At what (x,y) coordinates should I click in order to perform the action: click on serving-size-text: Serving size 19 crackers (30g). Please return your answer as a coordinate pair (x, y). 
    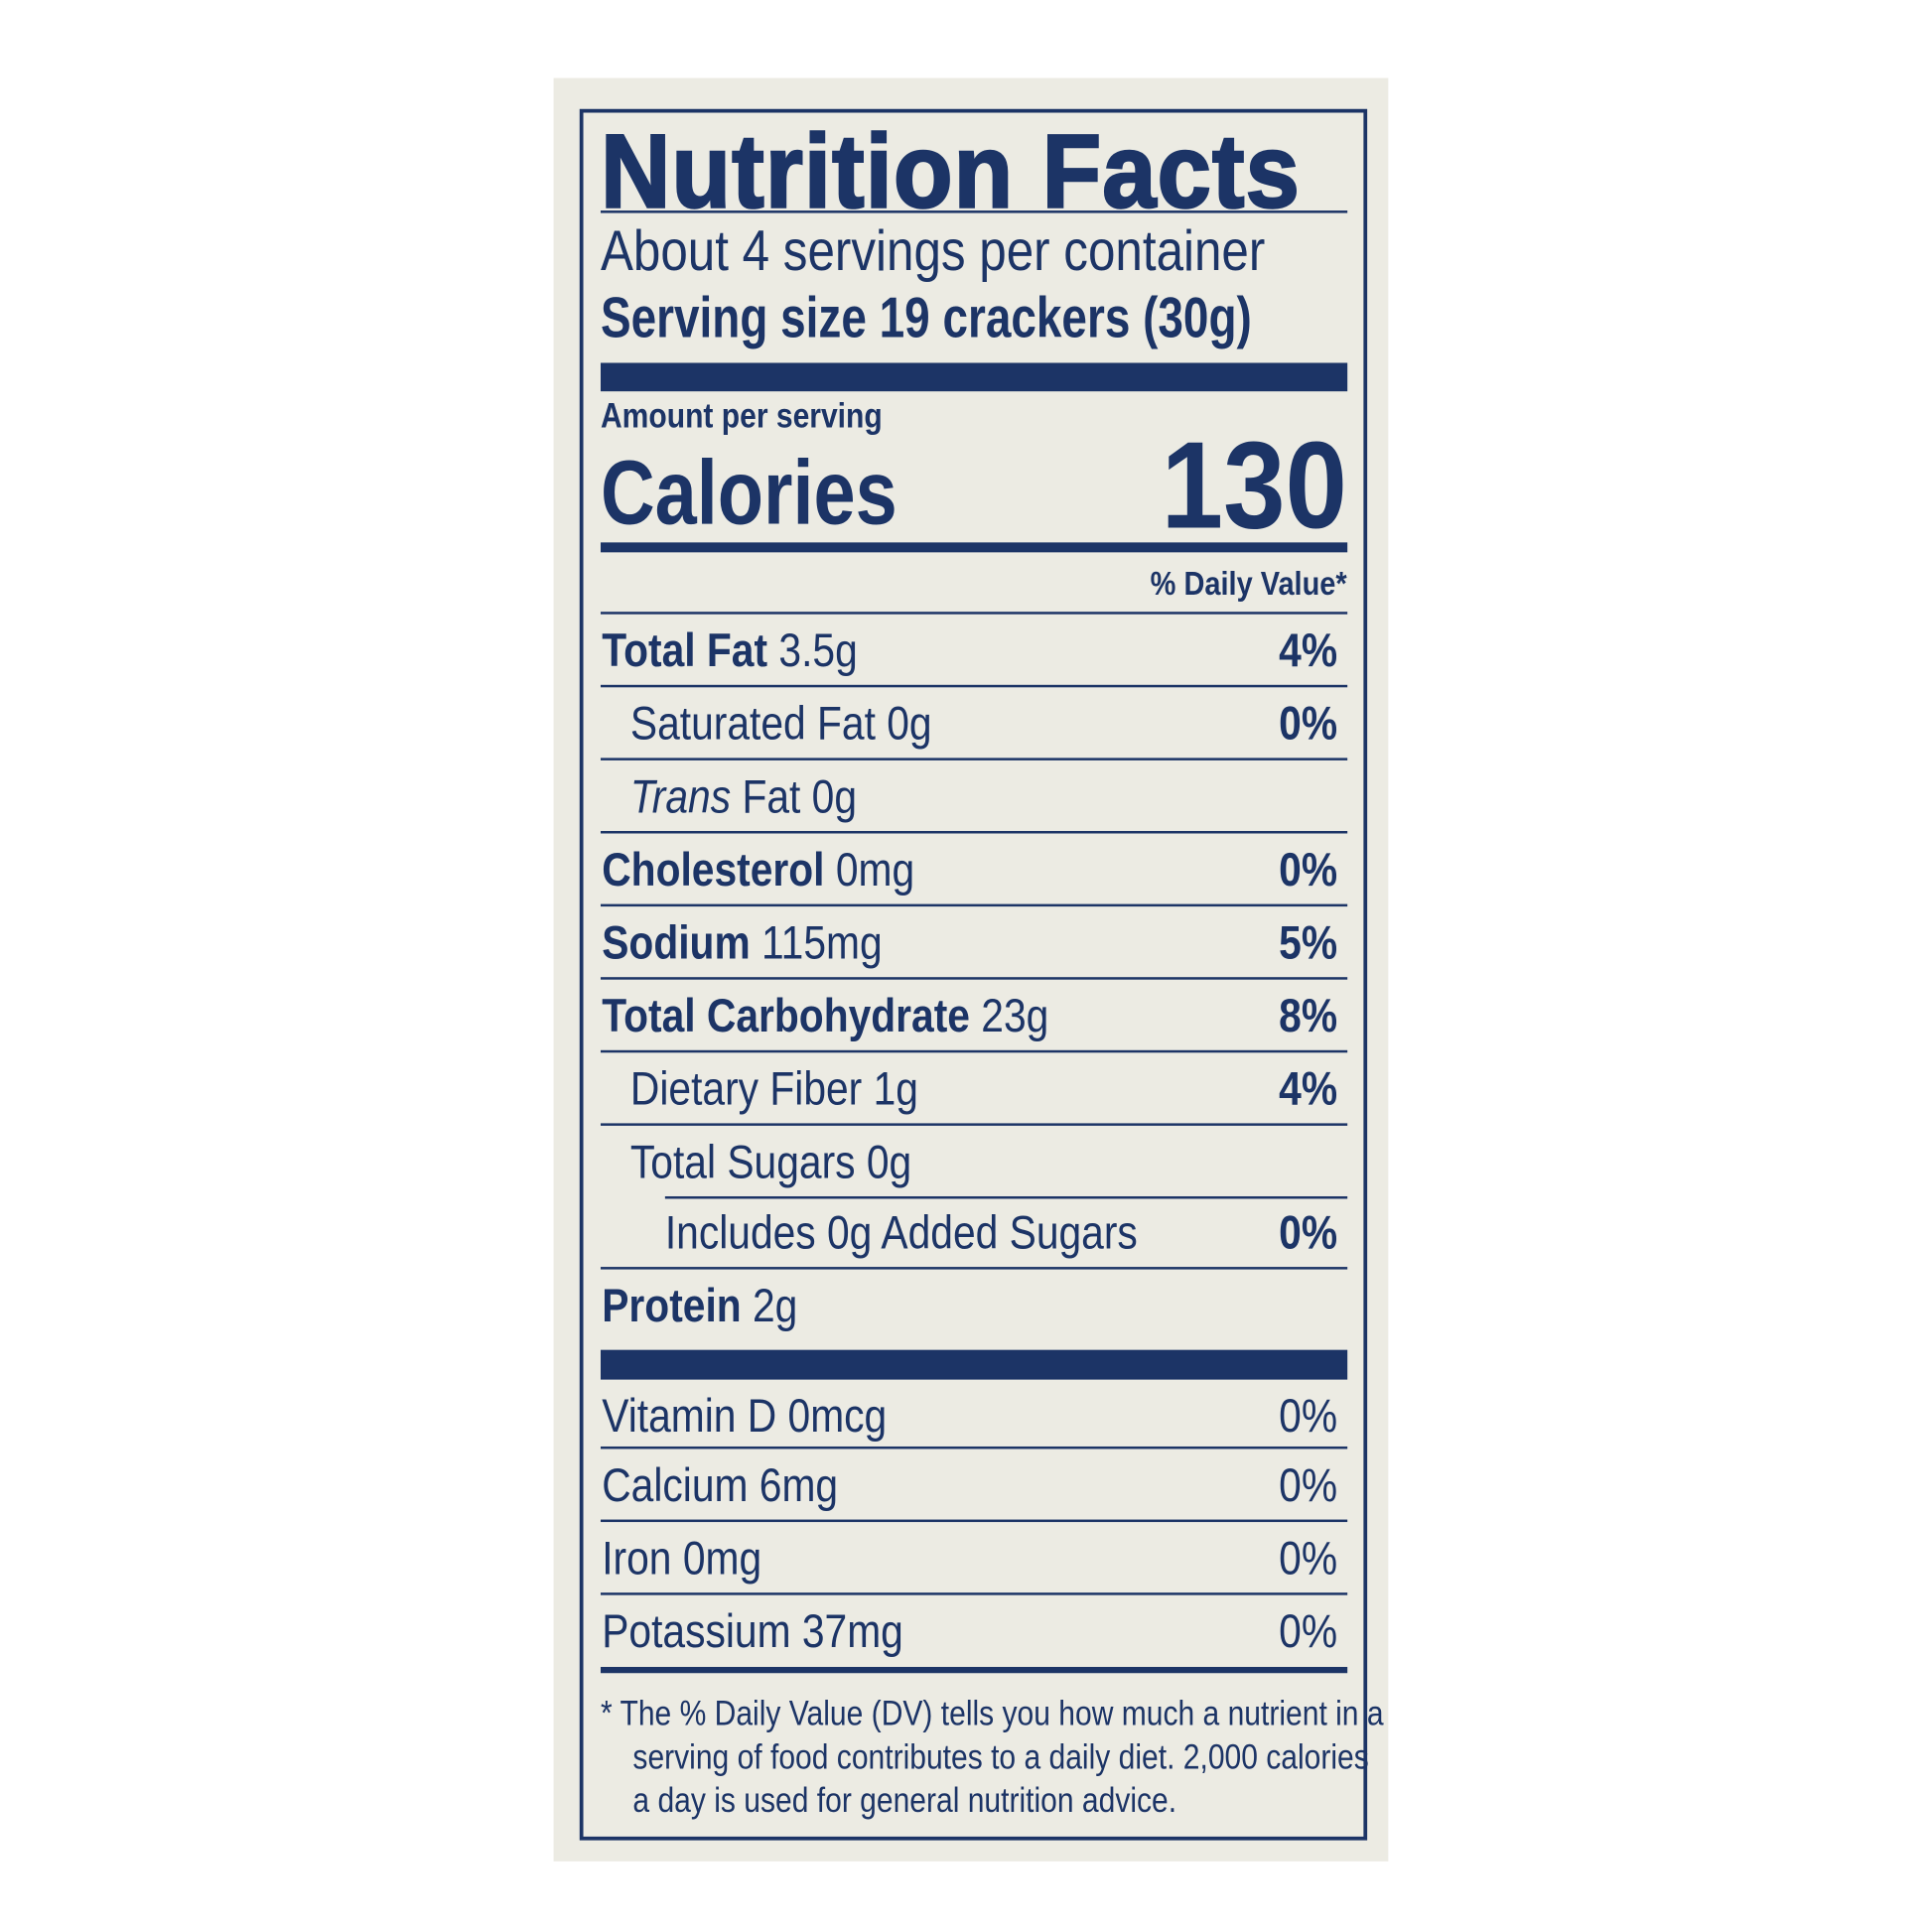
    Looking at the image, I should click on (926, 316).